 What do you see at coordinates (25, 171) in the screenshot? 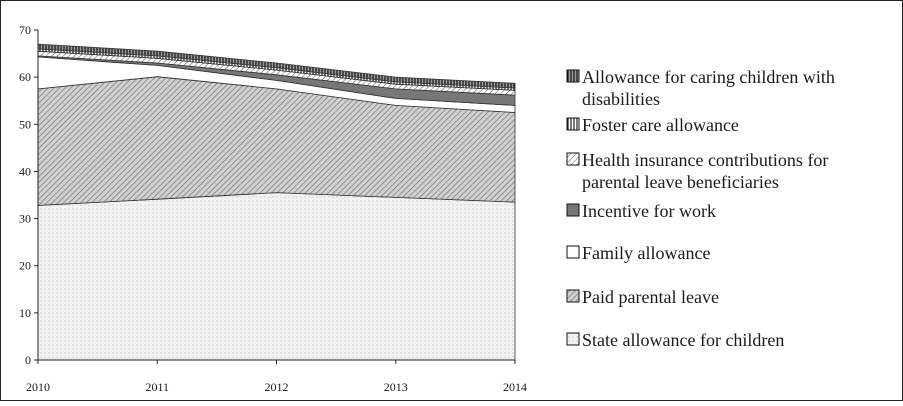
I see `y-tick-label: 40` at bounding box center [25, 171].